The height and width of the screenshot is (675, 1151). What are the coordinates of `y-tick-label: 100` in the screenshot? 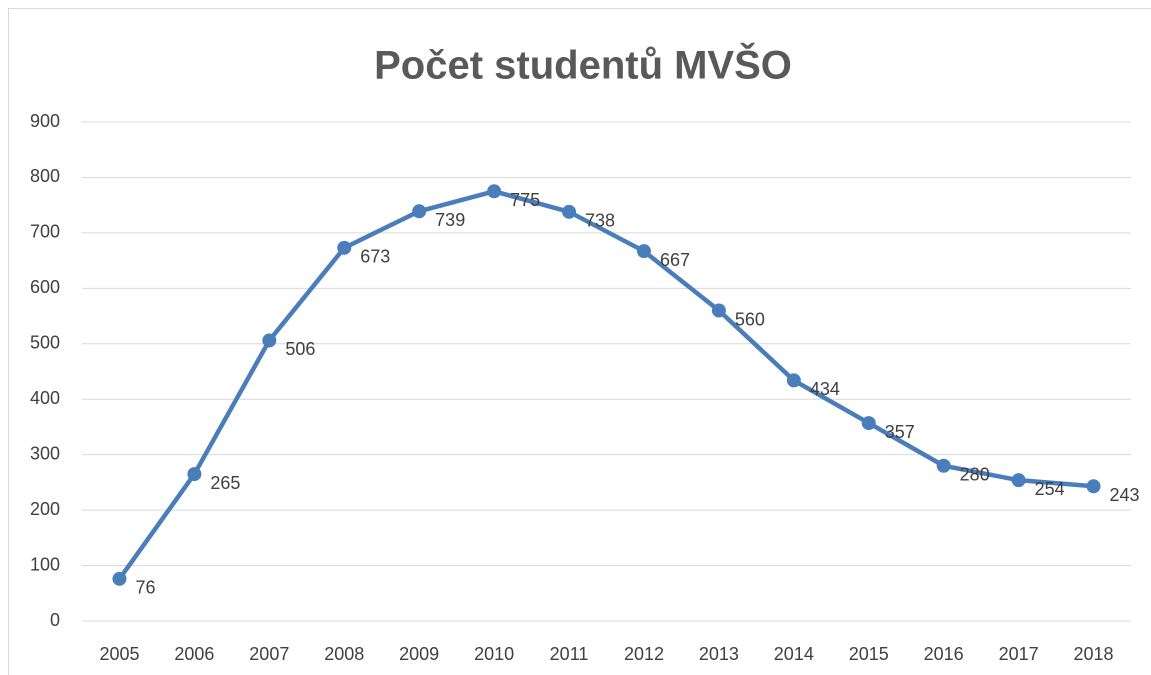 It's located at (45, 564).